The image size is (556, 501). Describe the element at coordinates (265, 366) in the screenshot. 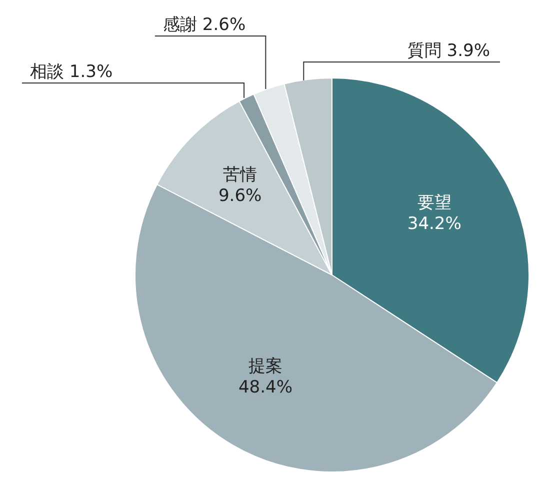

I see `slice-label: 提案` at that location.